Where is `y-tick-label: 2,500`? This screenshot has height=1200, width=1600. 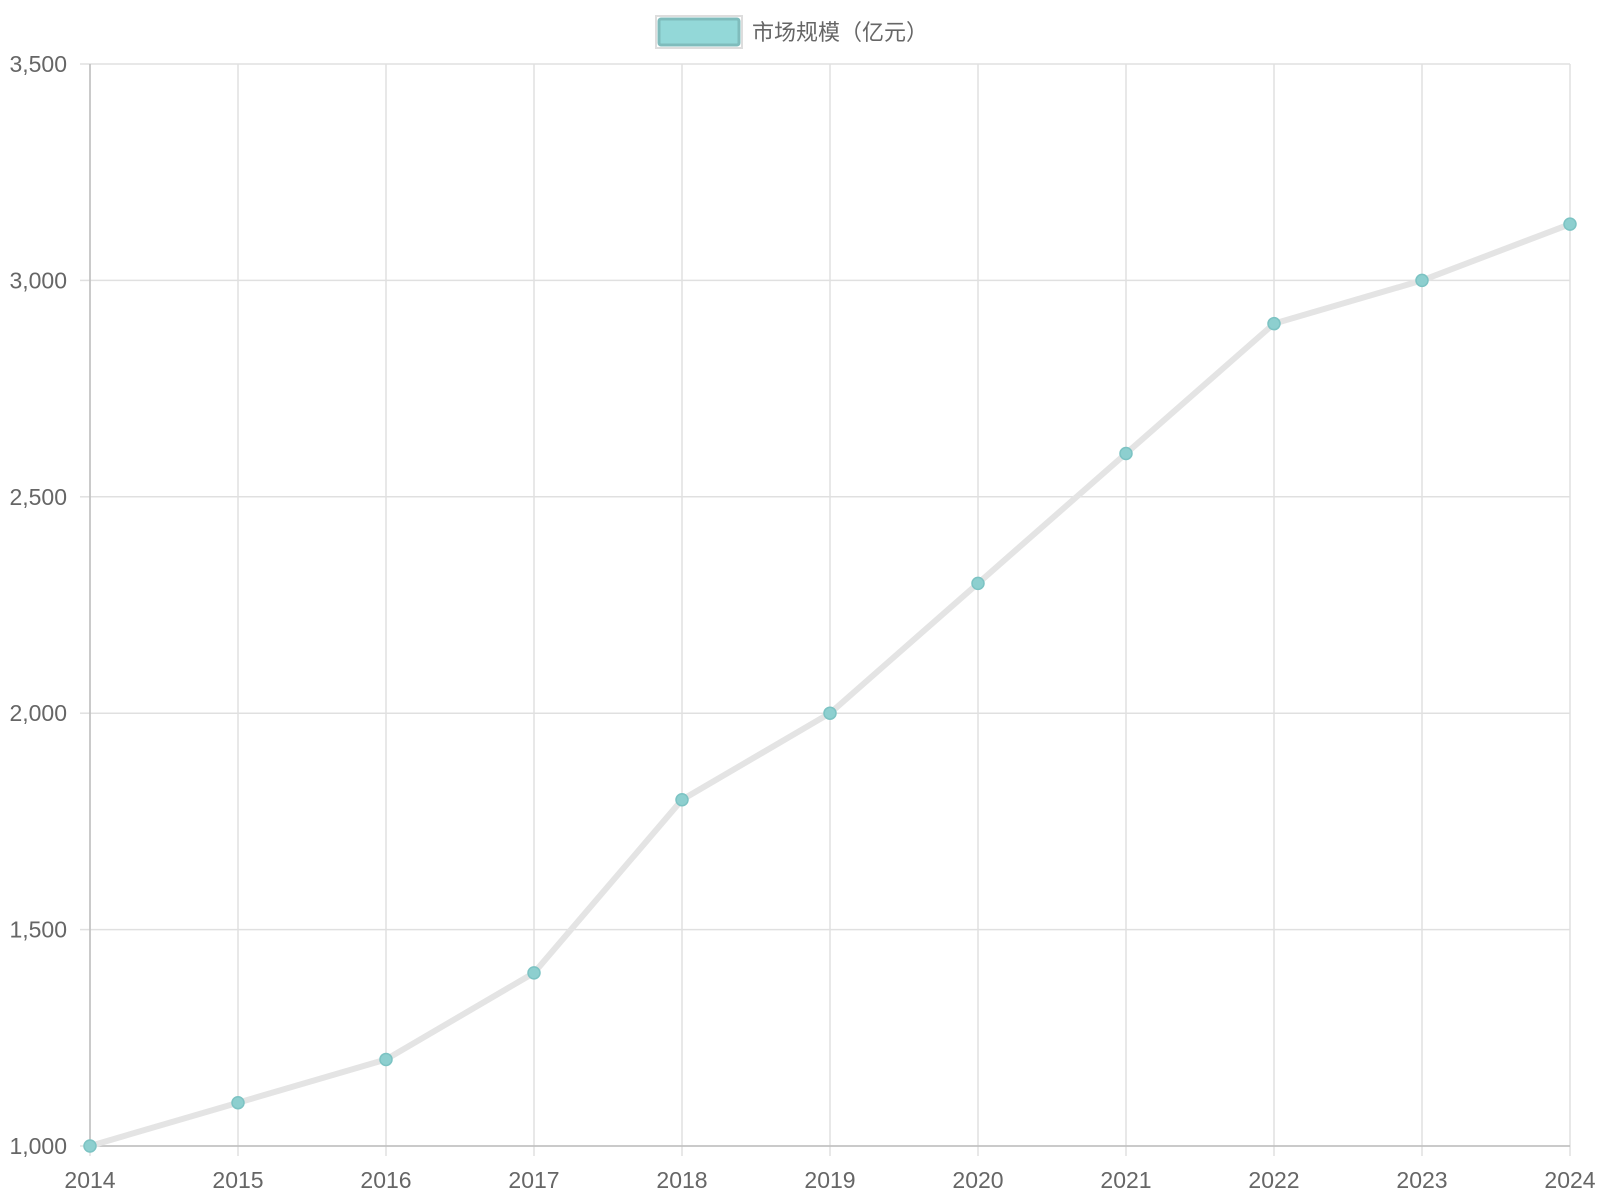 y-tick-label: 2,500 is located at coordinates (38, 497).